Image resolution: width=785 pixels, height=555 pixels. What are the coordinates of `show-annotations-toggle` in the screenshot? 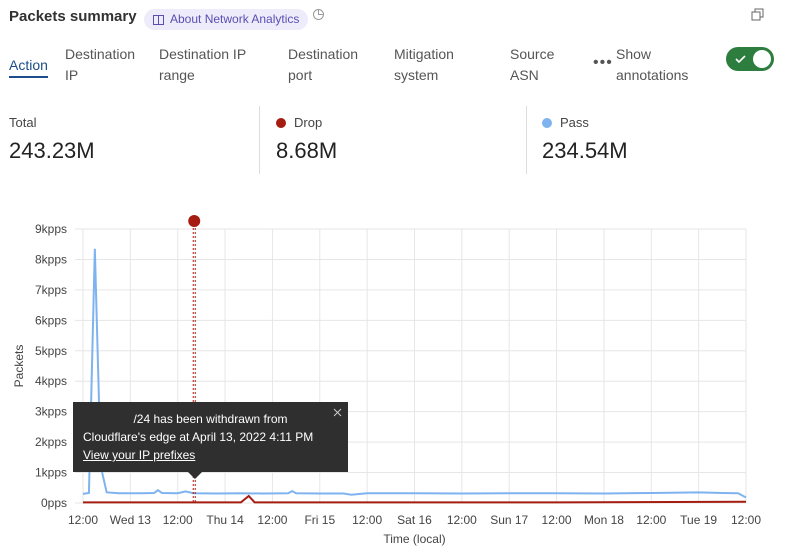 It's located at (750, 59).